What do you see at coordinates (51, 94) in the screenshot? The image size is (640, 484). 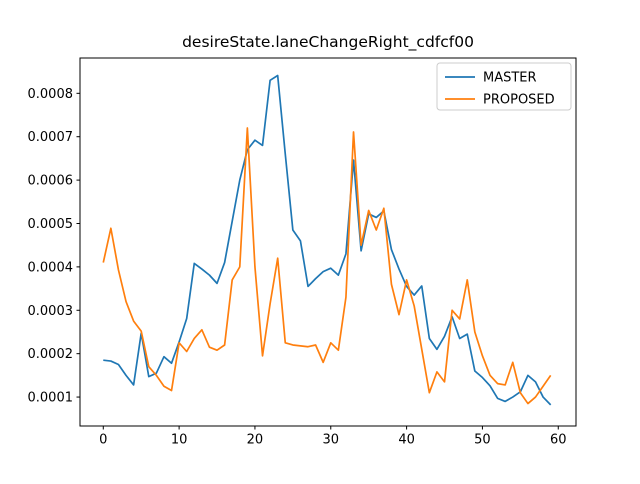 I see `y-tick-label: 0.0008` at bounding box center [51, 94].